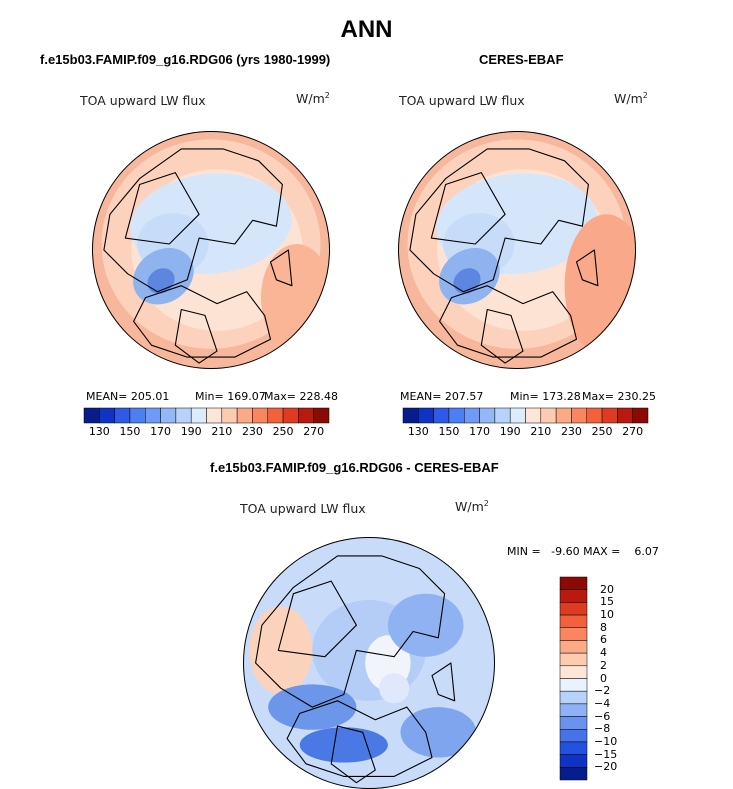 The width and height of the screenshot is (733, 789). Describe the element at coordinates (301, 396) in the screenshot. I see `panel1-max: Max= 228.48` at that location.